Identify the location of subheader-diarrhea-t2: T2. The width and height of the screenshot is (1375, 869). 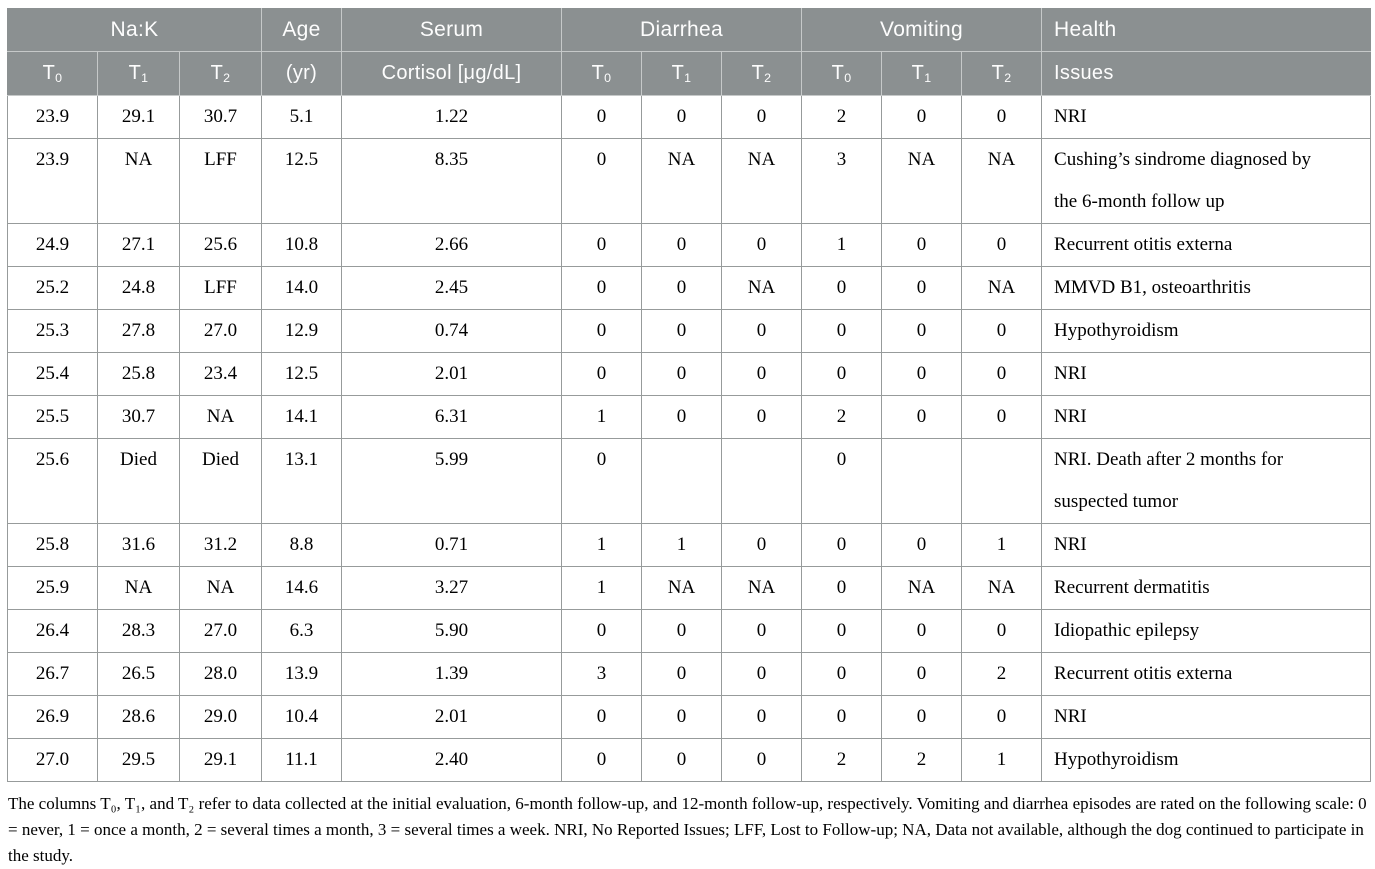
(761, 73).